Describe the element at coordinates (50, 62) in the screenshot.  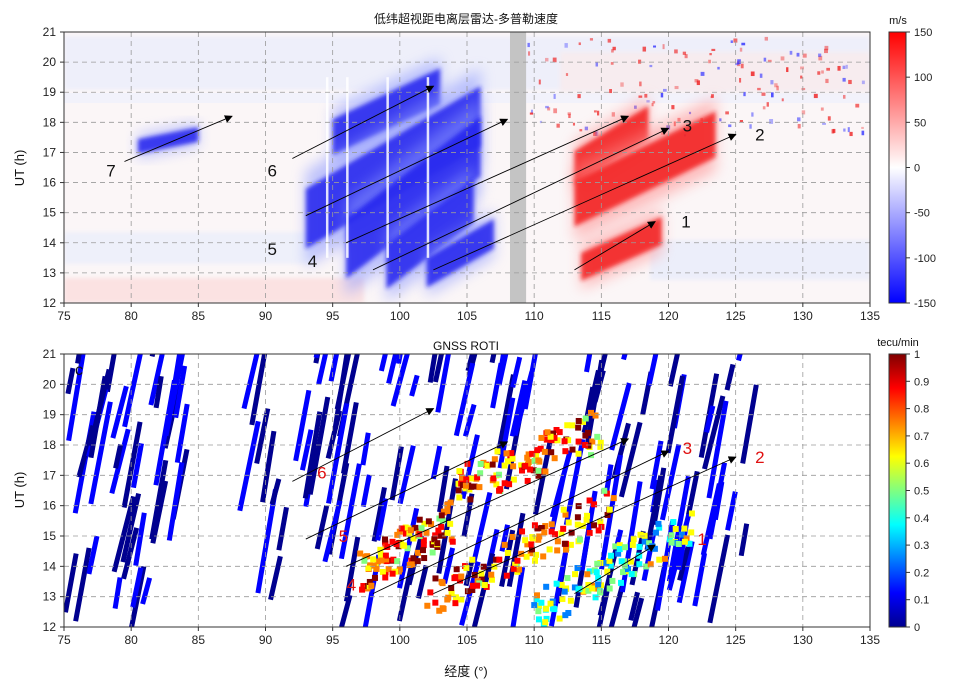
I see `y-tick-label: 20` at that location.